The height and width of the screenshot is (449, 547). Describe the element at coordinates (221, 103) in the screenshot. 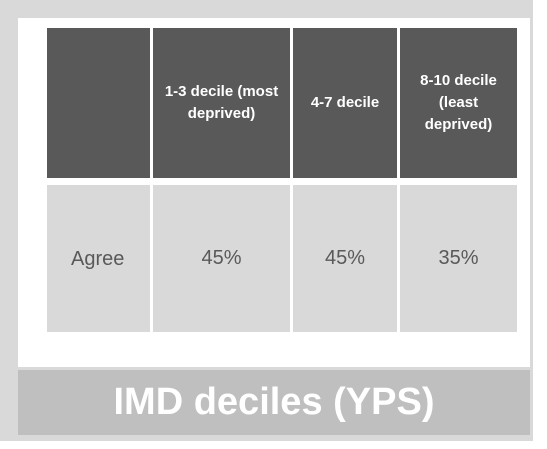

I see `column-header: 1-3 decile (most deprived)` at that location.